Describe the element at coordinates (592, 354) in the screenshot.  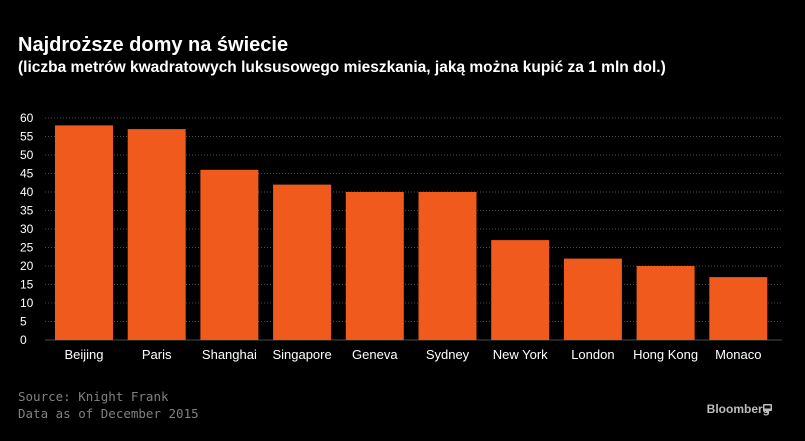
I see `x-tick-label: London` at that location.